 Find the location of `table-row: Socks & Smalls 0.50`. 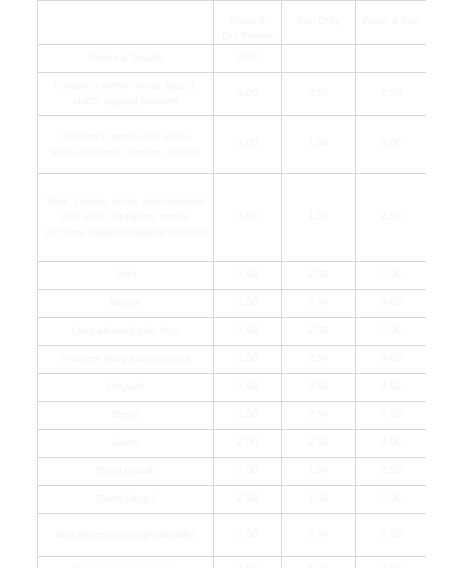

table-row: Socks & Smalls 0.50 is located at coordinates (231, 58).